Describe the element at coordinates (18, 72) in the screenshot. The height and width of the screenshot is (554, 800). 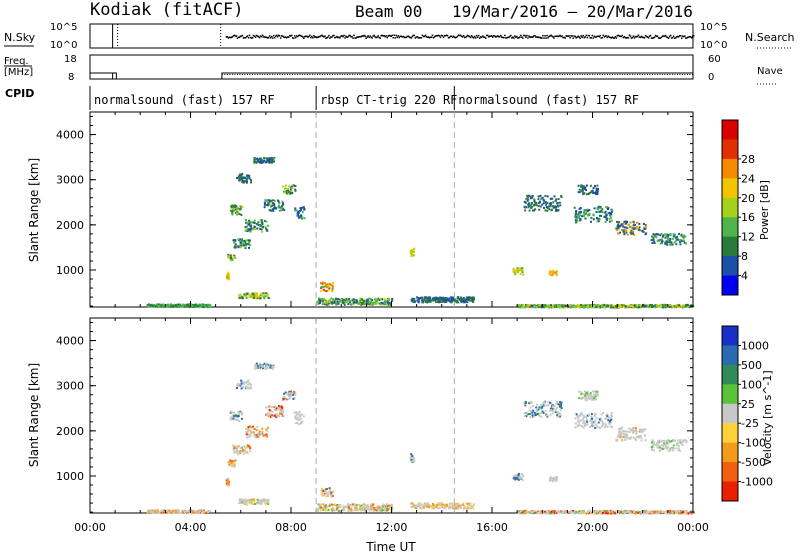
I see `freq-unit: [MHz]` at that location.